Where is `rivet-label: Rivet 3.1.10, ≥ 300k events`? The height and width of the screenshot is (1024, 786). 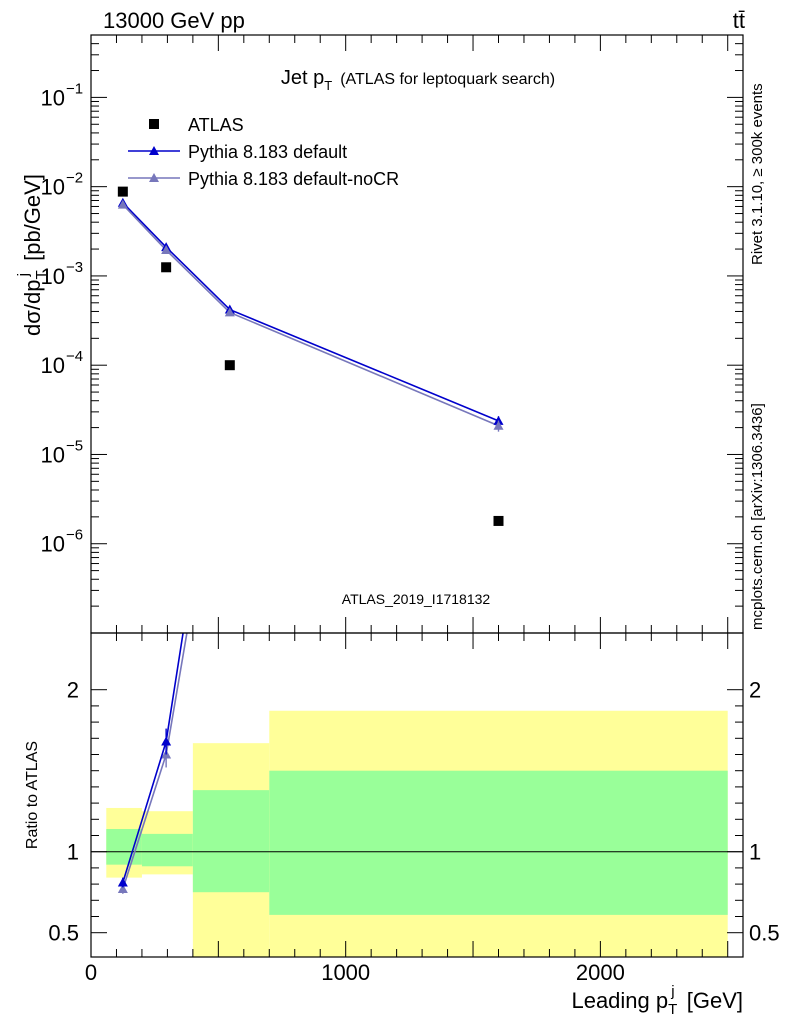 rivet-label: Rivet 3.1.10, ≥ 300k events is located at coordinates (757, 174).